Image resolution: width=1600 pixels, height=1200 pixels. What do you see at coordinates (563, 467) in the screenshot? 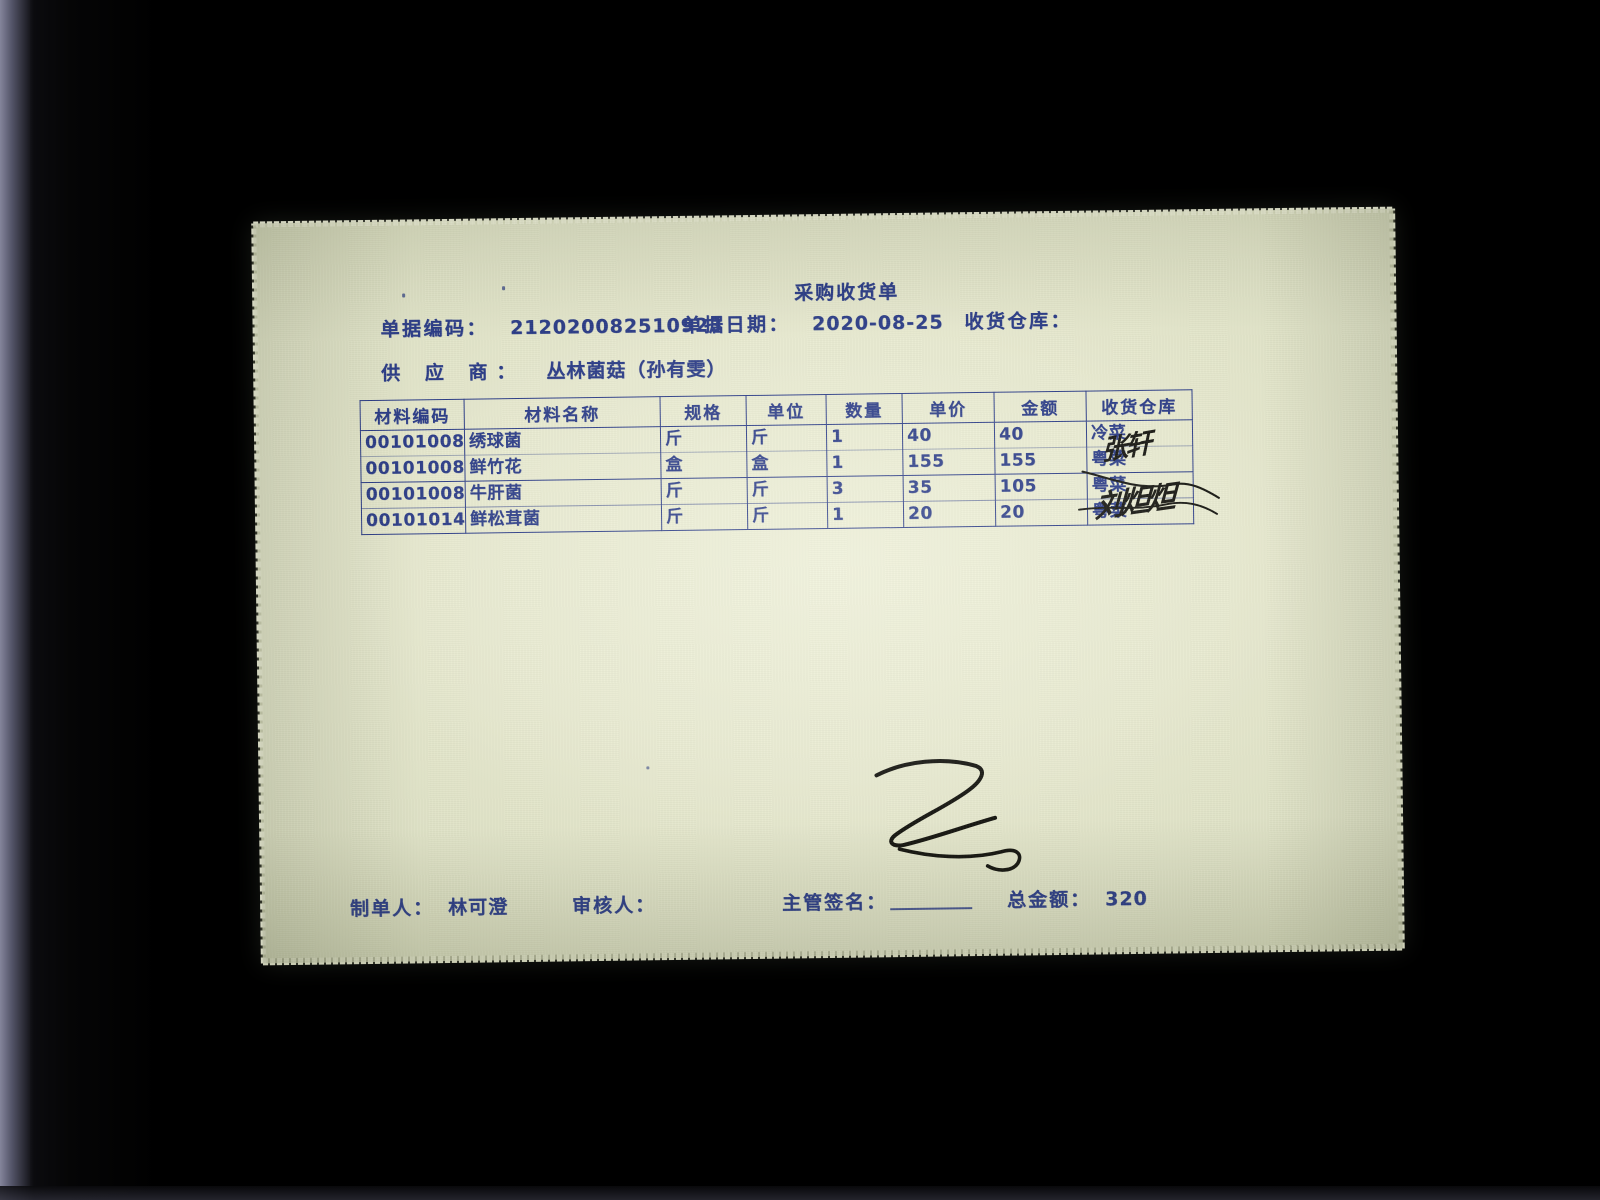
I see `cell-name: 鲜竹花` at bounding box center [563, 467].